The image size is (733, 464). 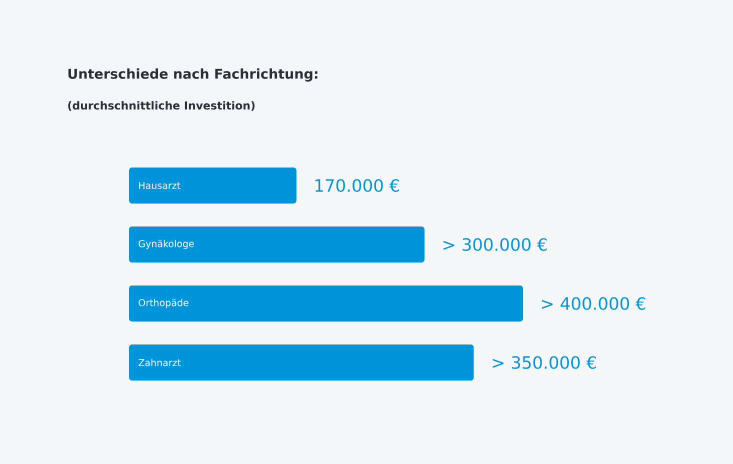 What do you see at coordinates (166, 245) in the screenshot?
I see `y-tick-label: Gynäkologe` at bounding box center [166, 245].